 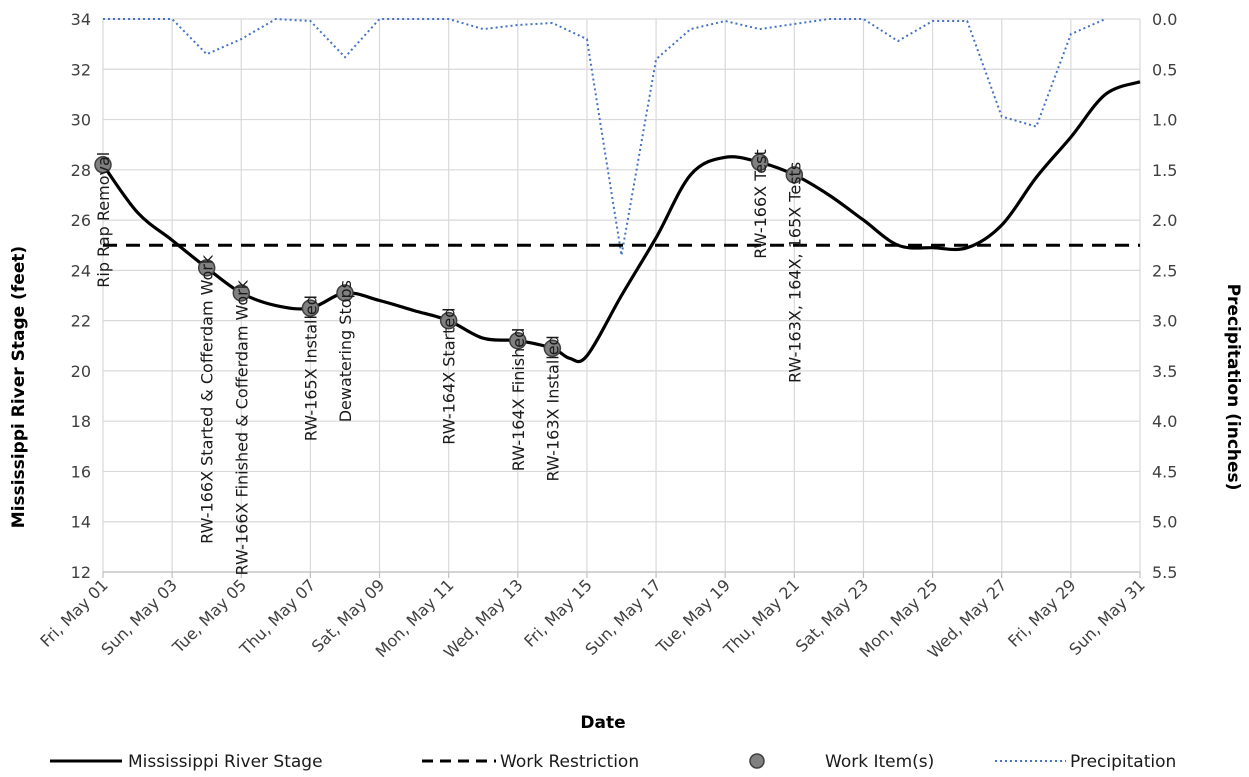 What do you see at coordinates (1164, 120) in the screenshot?
I see `y2-tick-label: 1.0` at bounding box center [1164, 120].